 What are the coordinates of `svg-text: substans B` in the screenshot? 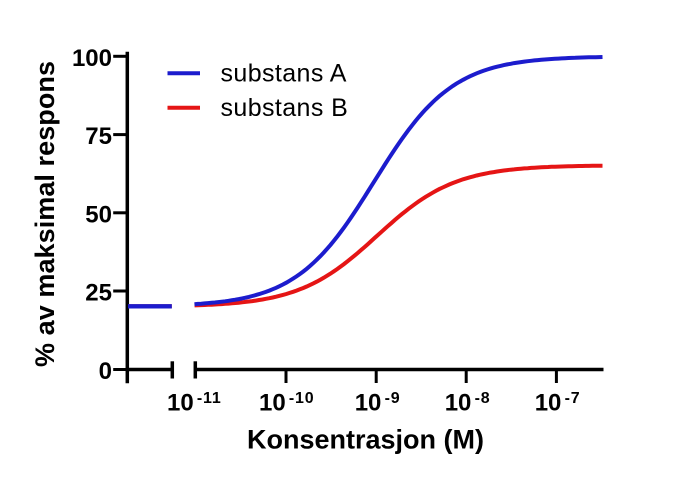 It's located at (285, 108).